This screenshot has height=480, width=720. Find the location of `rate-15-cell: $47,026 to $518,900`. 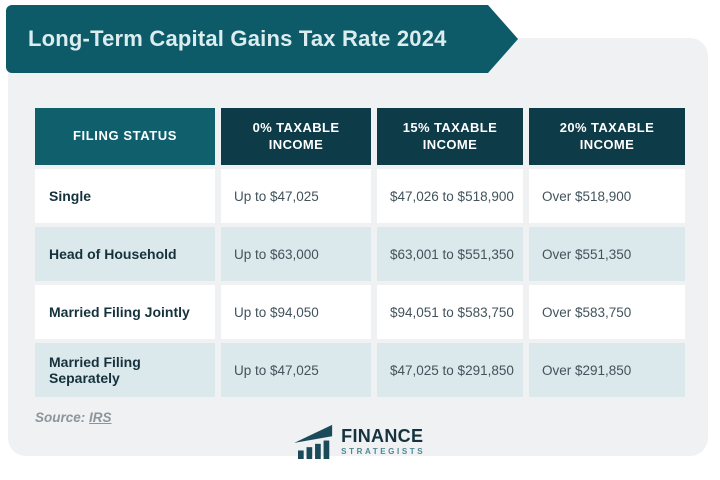

rate-15-cell: $47,026 to $518,900 is located at coordinates (450, 196).